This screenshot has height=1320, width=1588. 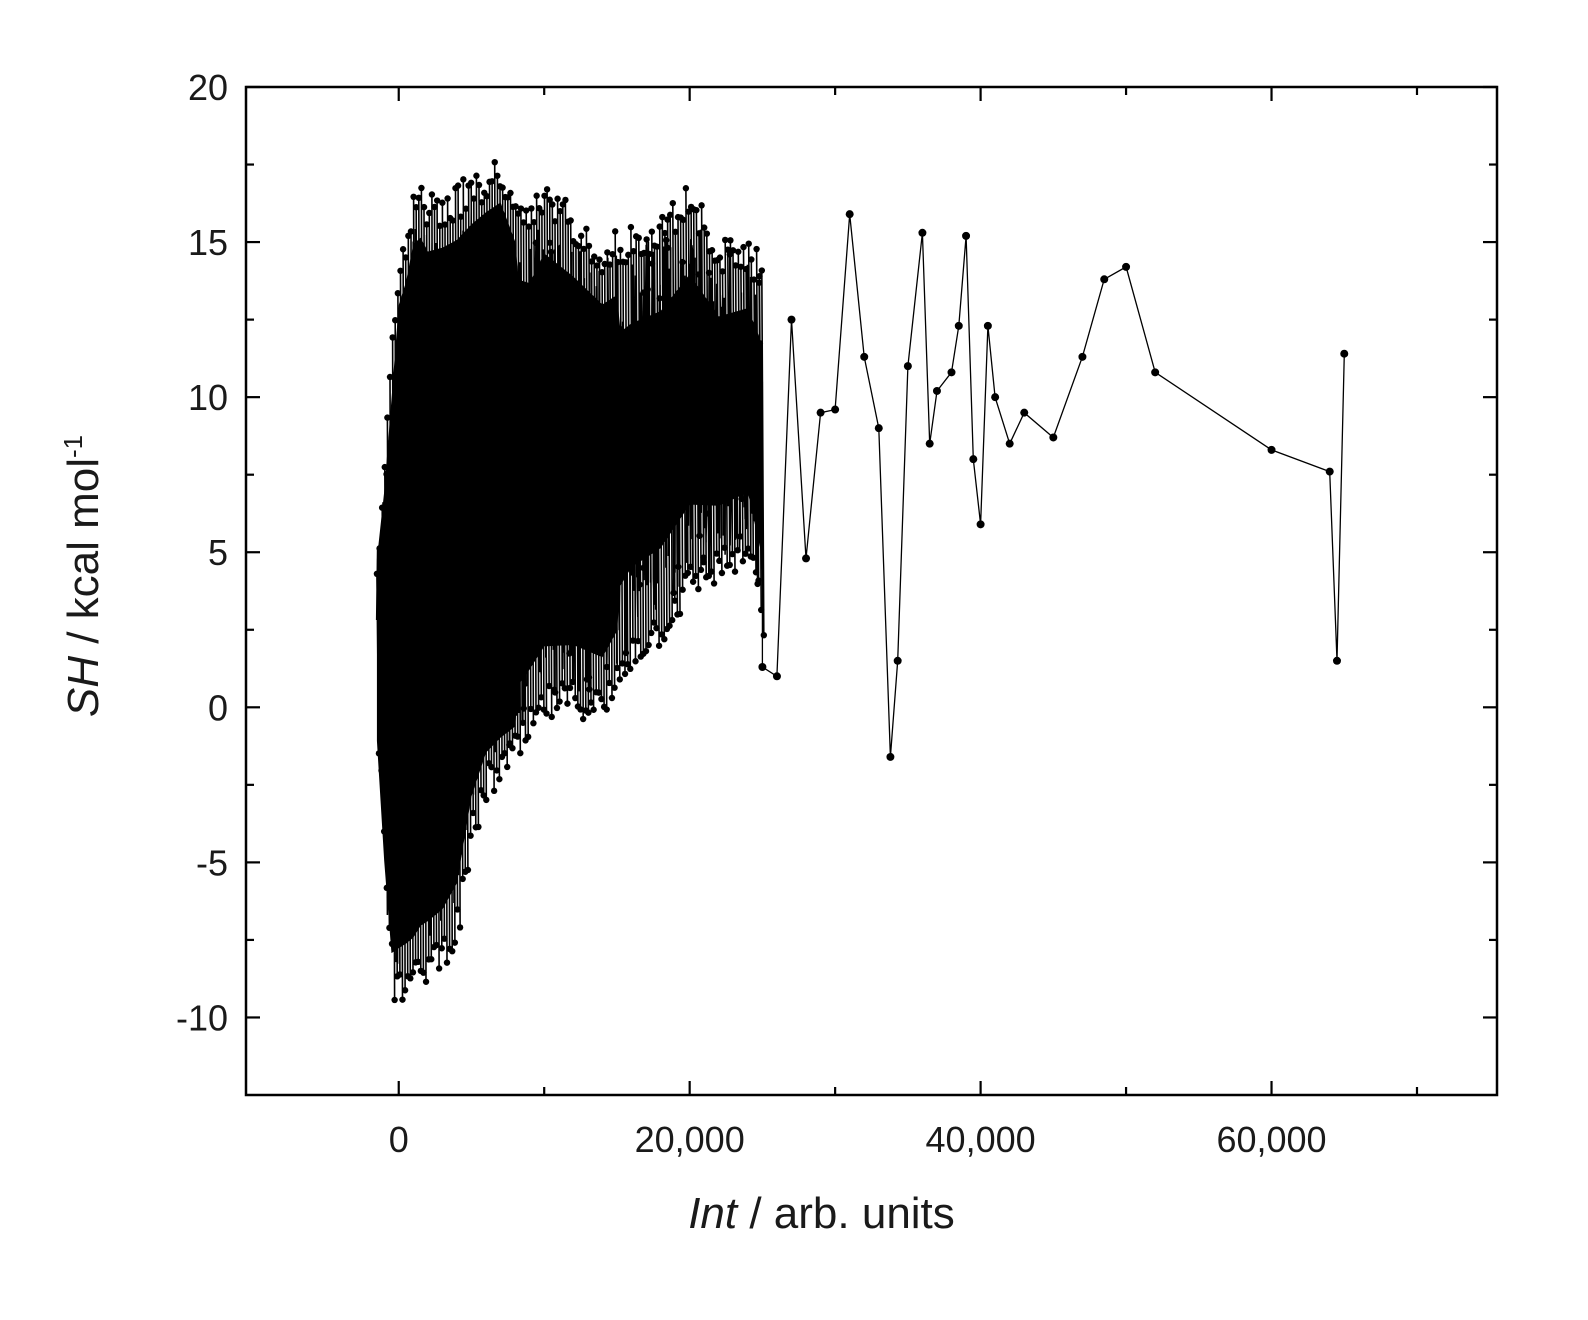 I want to click on y-axis-title-rest: / kcal mol, so click(x=83, y=557).